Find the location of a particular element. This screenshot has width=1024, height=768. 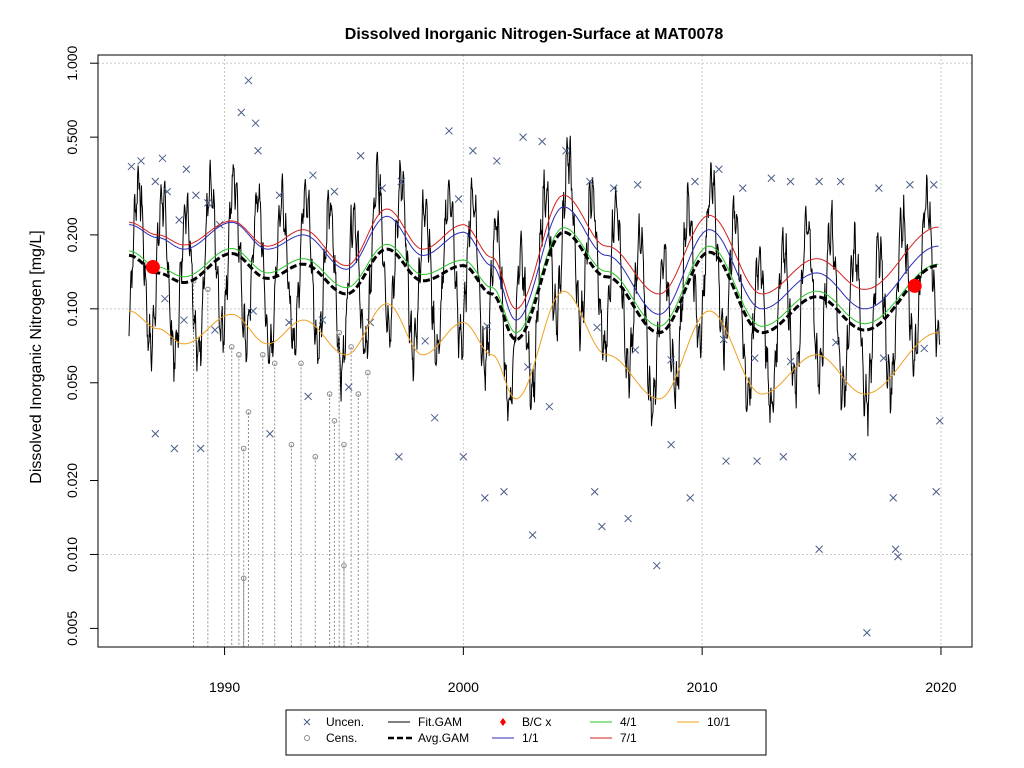

legend-swatch-circle is located at coordinates (307, 738).